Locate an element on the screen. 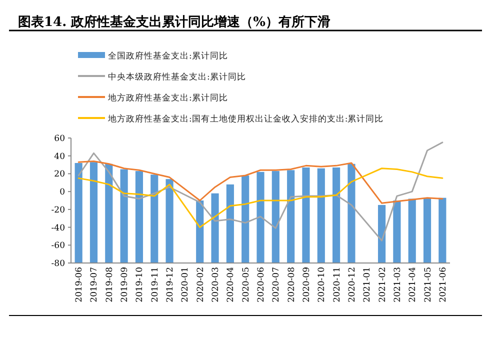 The height and width of the screenshot is (362, 500). x-tick-label: 2021-02 is located at coordinates (383, 284).